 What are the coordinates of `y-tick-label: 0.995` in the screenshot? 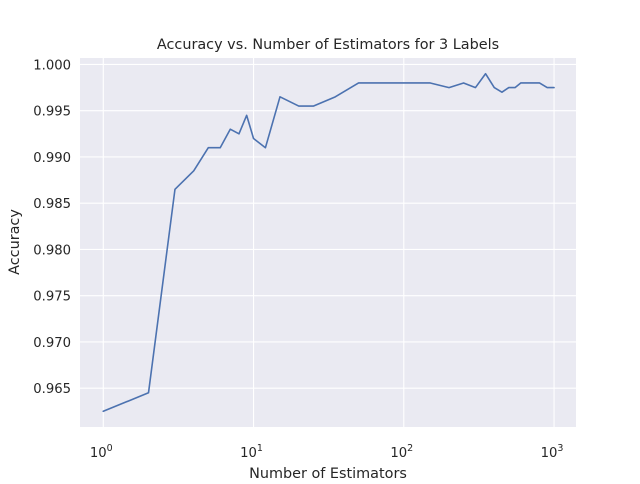 It's located at (52, 112).